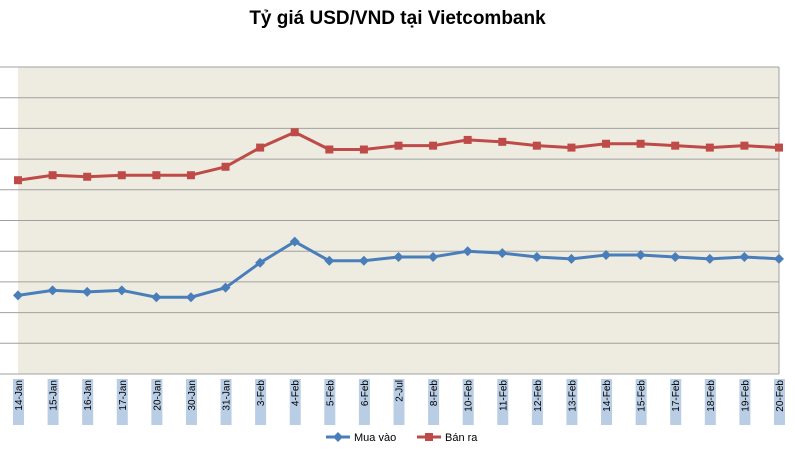  I want to click on x-tick-label: 16-Jan, so click(88, 395).